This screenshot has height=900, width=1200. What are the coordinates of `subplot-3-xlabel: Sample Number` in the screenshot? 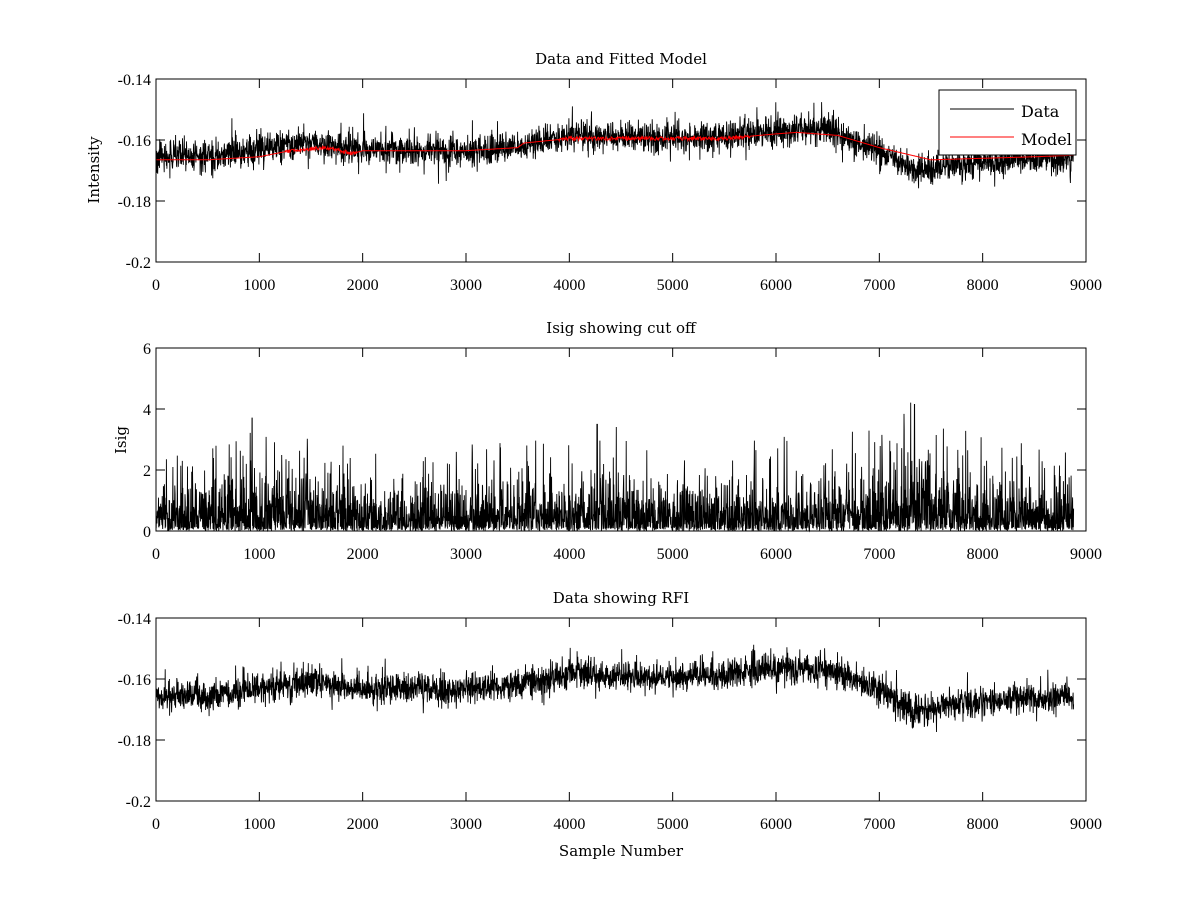 It's located at (621, 851).